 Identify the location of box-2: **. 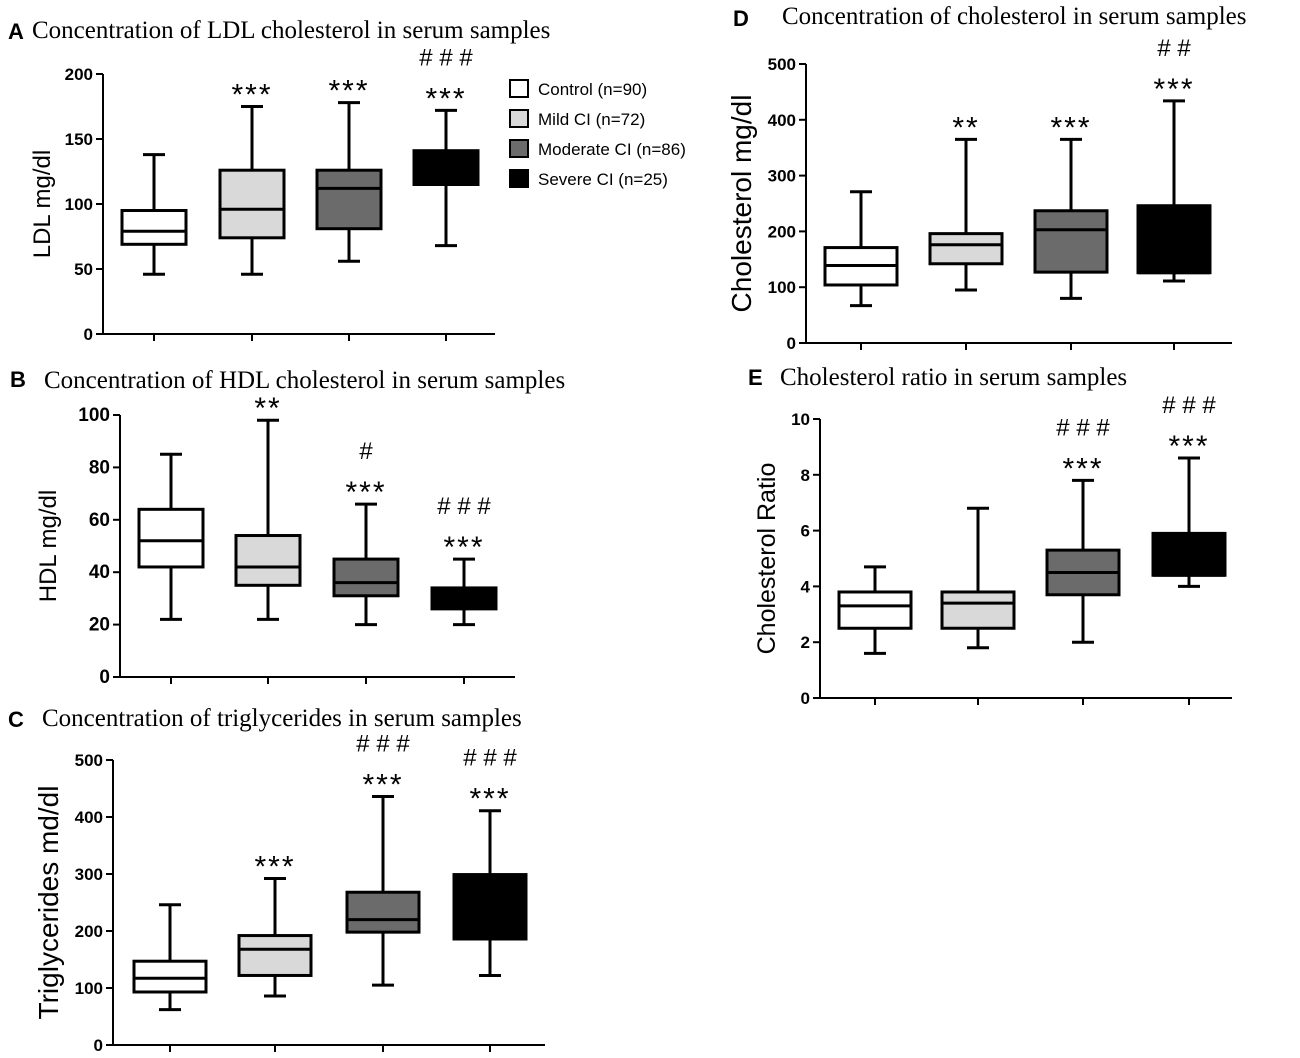
(268, 538).